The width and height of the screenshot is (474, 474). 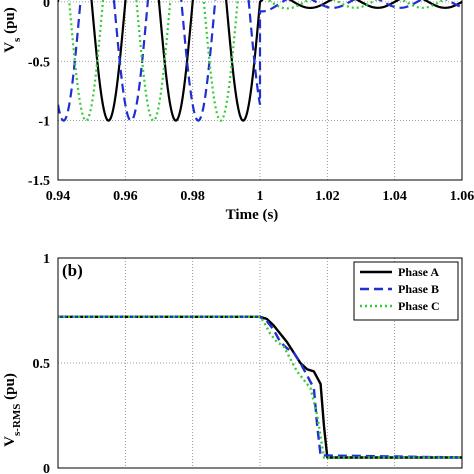 What do you see at coordinates (418, 289) in the screenshot?
I see `legend-label-phase-b: Phase B` at bounding box center [418, 289].